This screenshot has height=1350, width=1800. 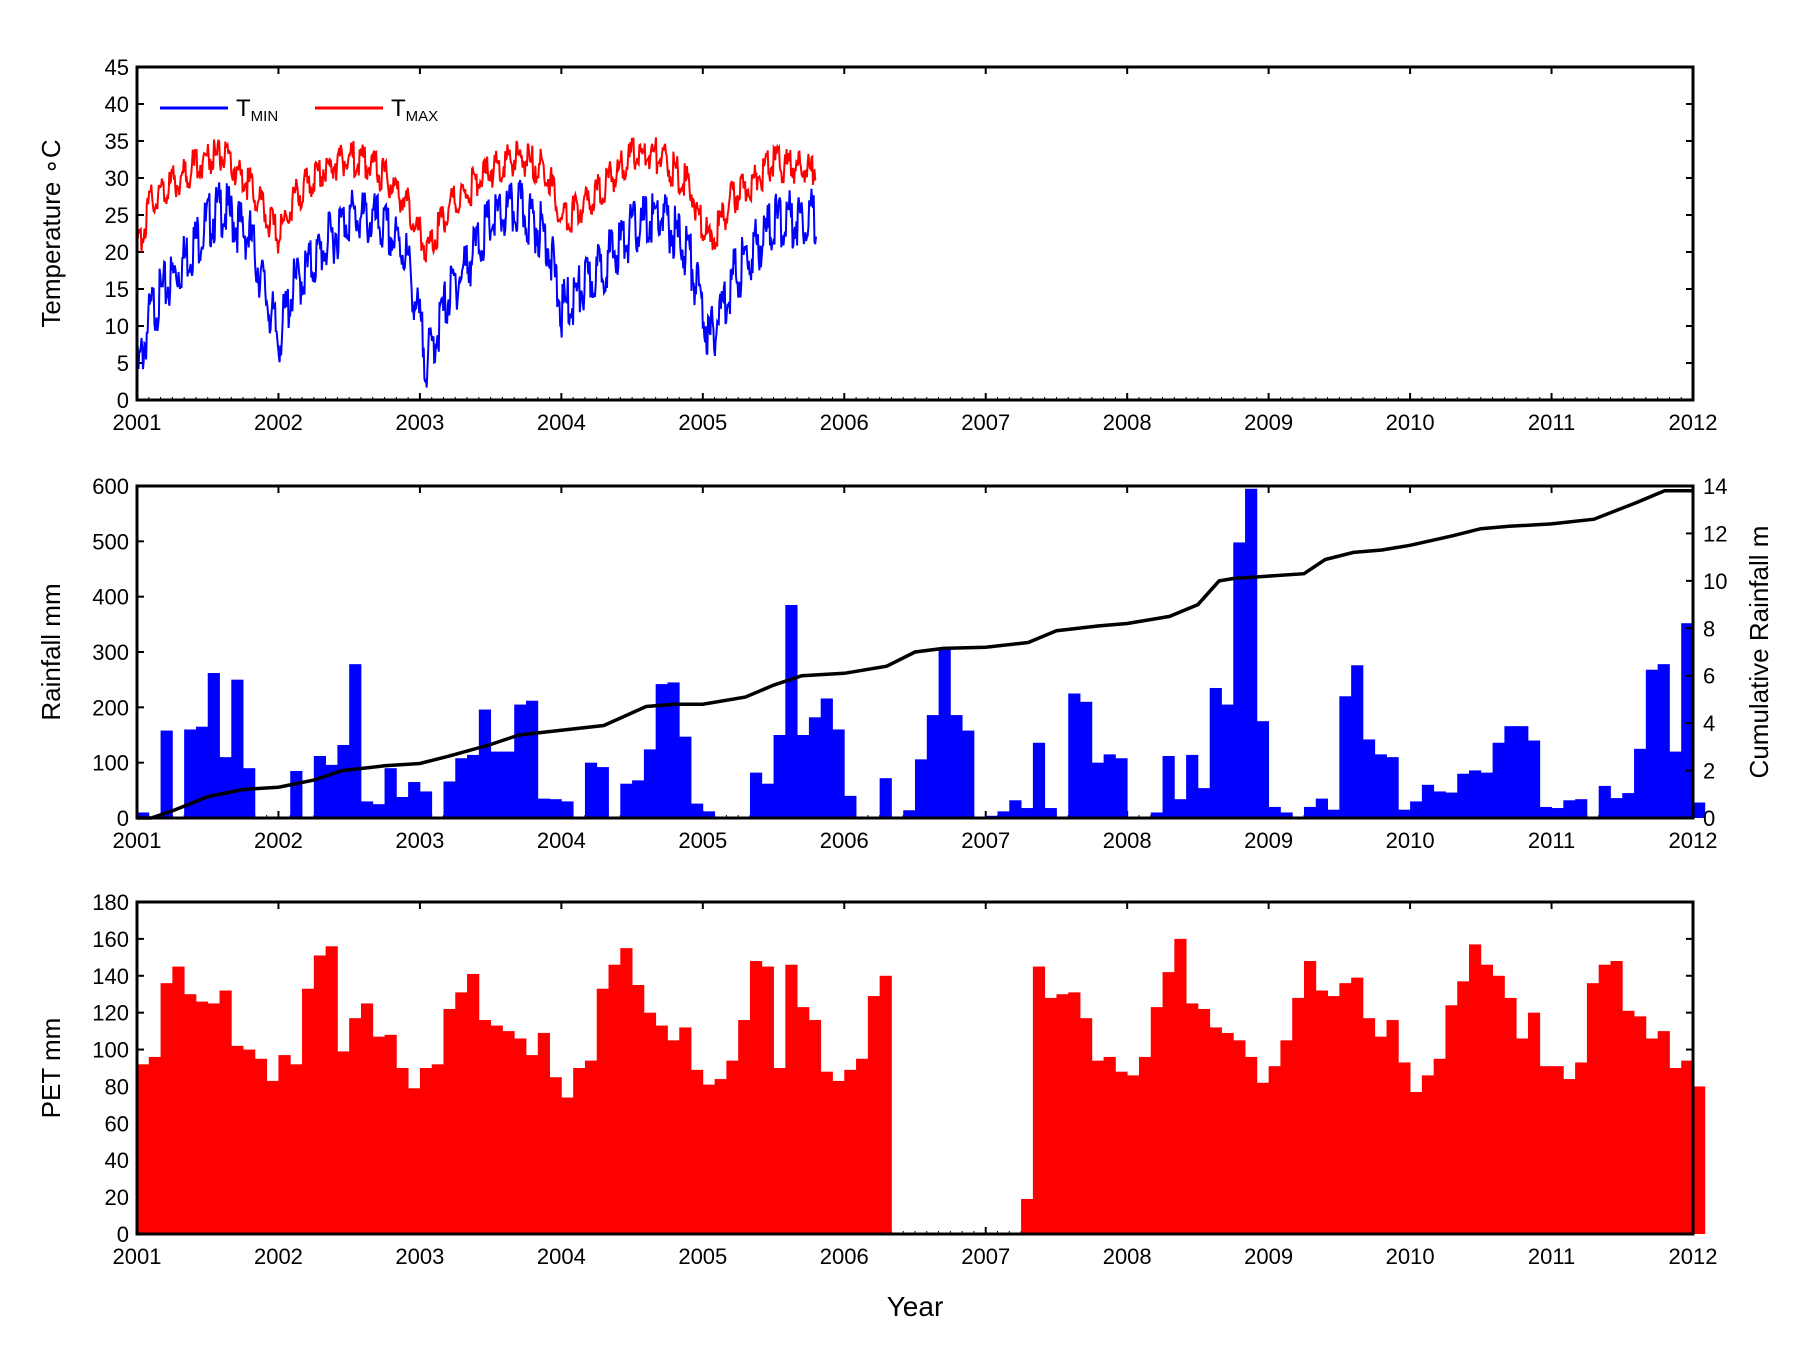 What do you see at coordinates (257, 110) in the screenshot?
I see `legend-label: TMIN` at bounding box center [257, 110].